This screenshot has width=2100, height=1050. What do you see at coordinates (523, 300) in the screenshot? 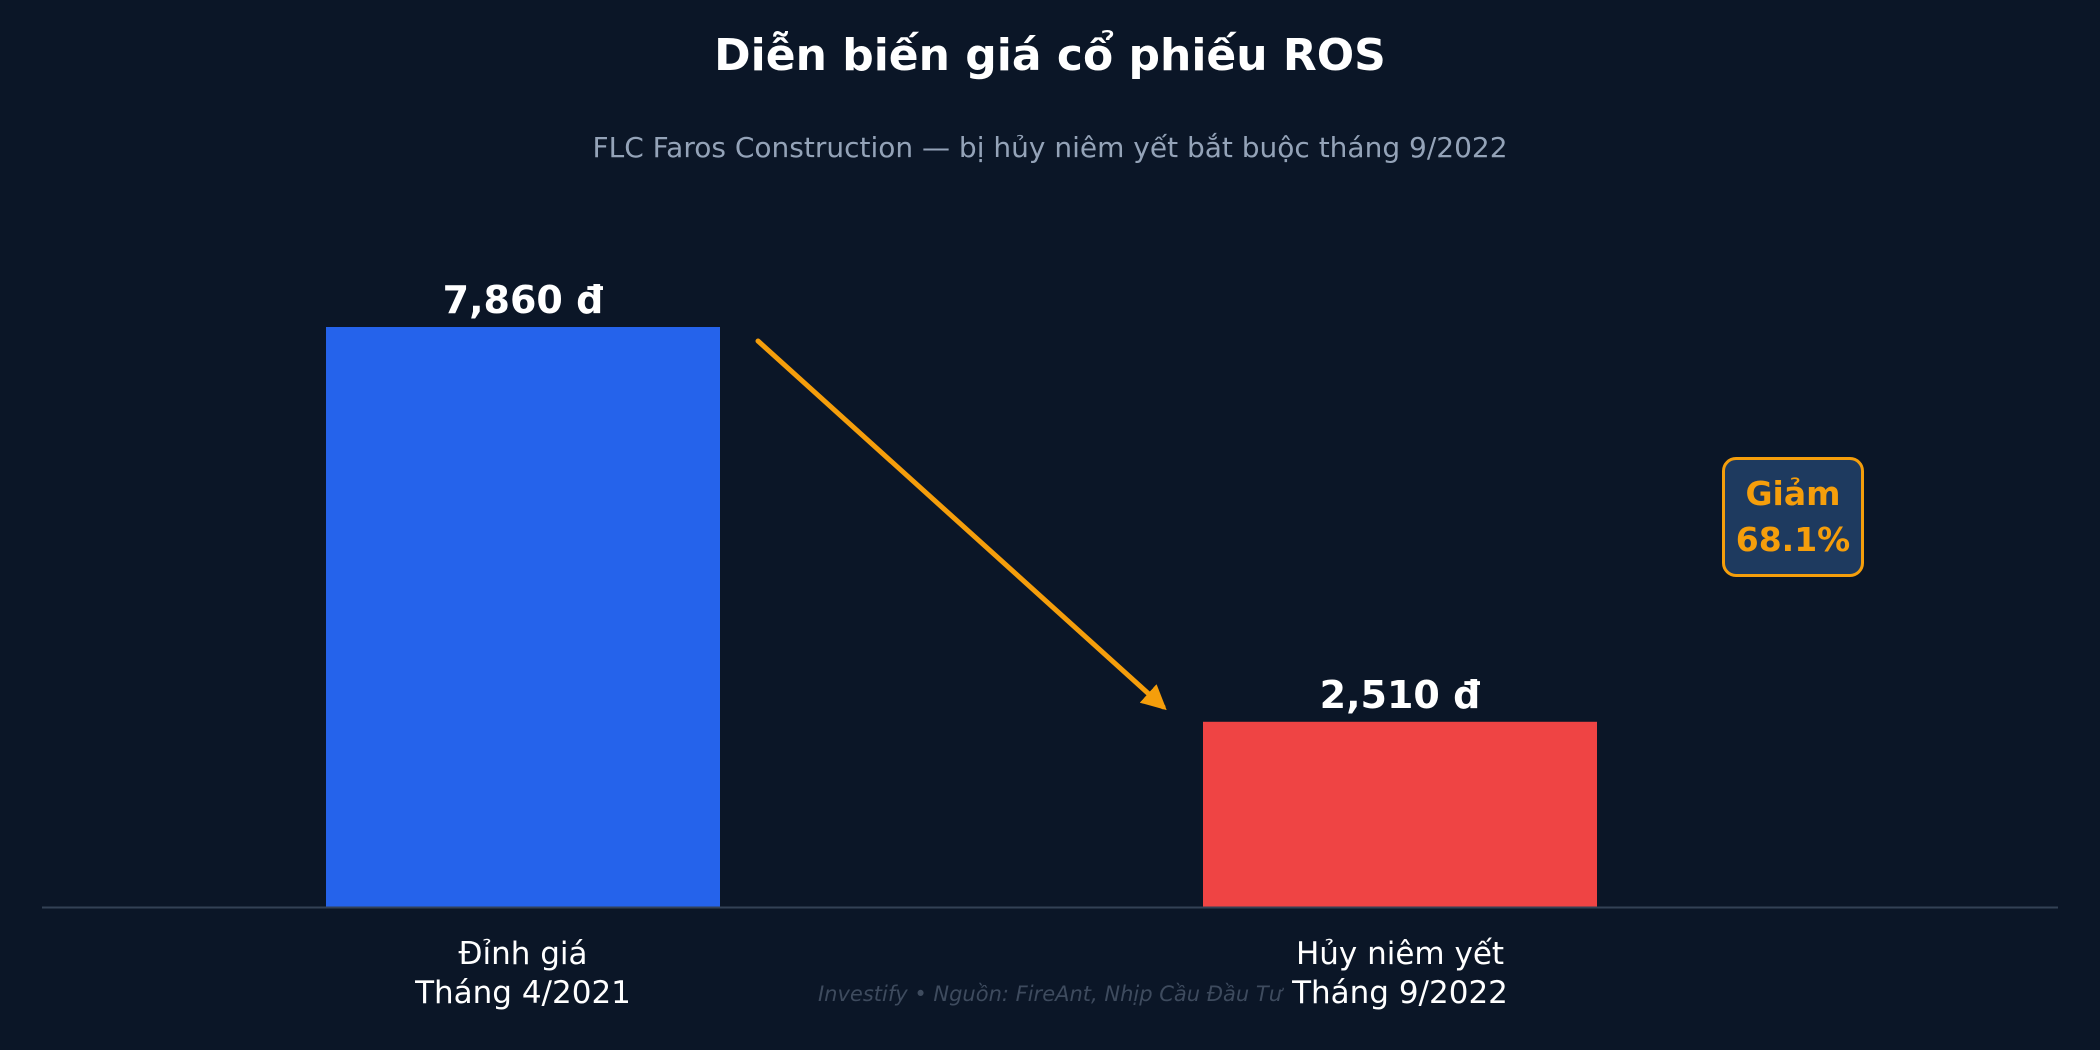
I see `value-label-1: 7,860 đ` at bounding box center [523, 300].